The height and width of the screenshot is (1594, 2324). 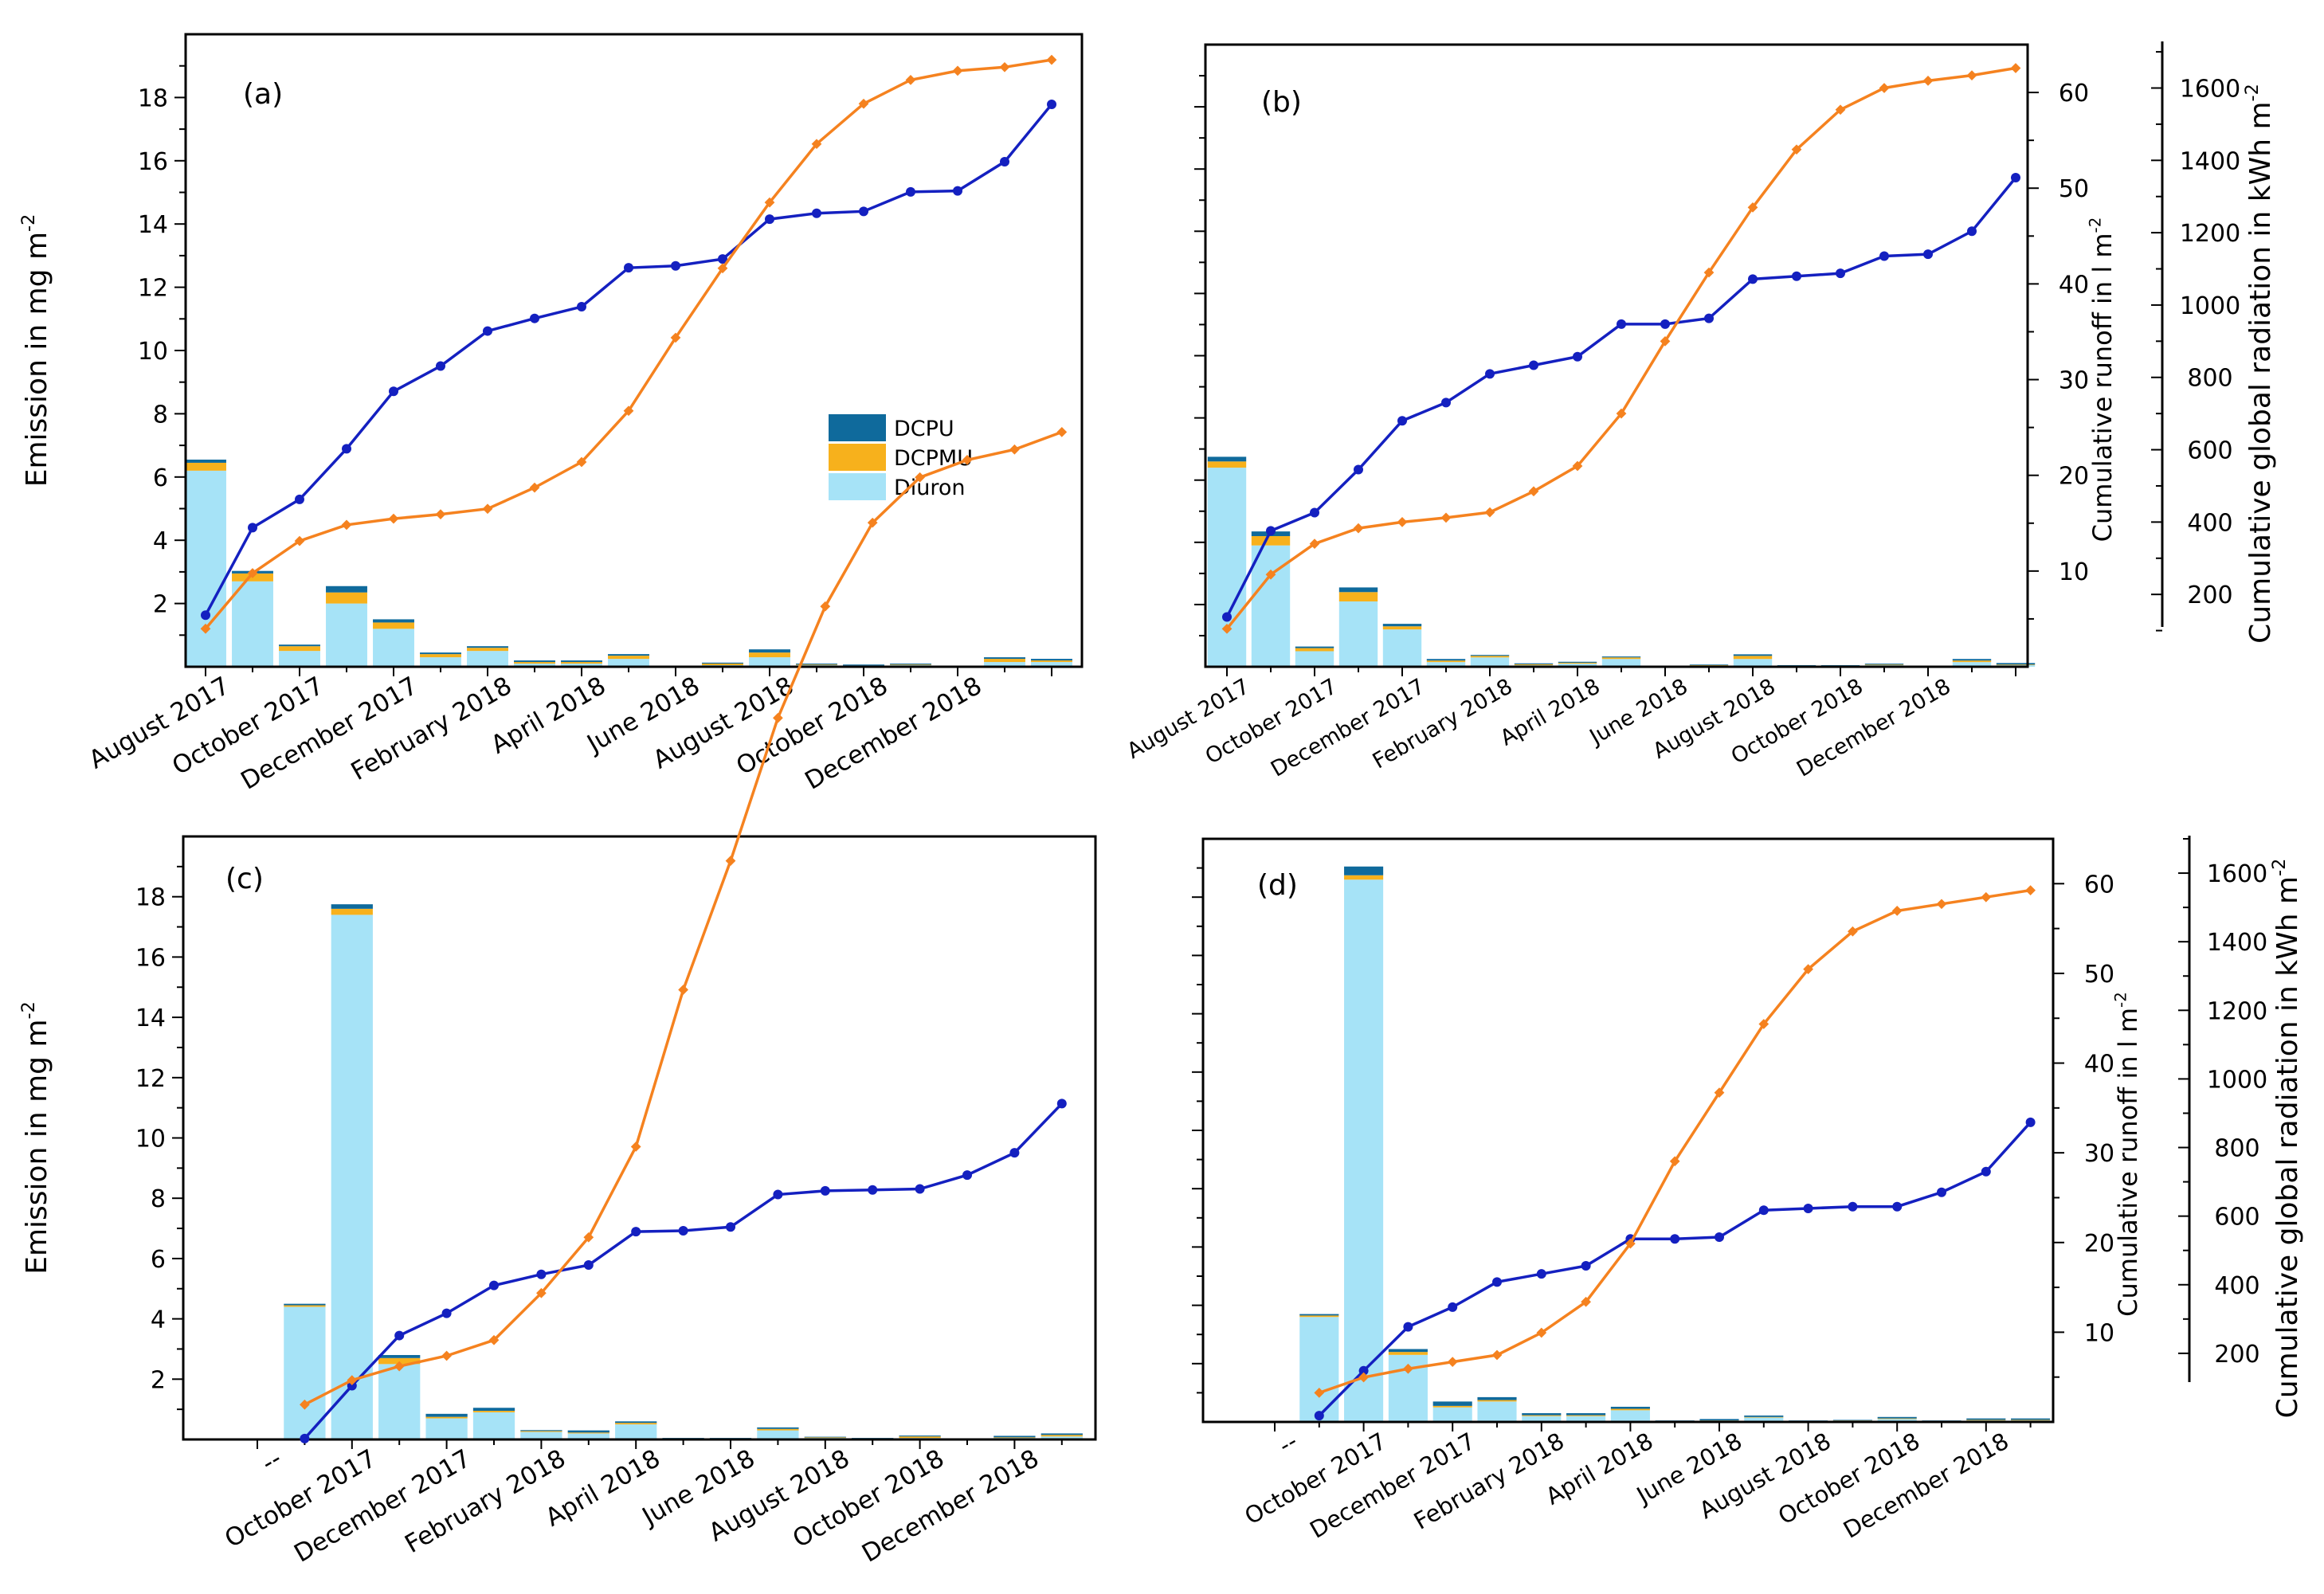 I want to click on y-tick-label: 16, so click(x=150, y=958).